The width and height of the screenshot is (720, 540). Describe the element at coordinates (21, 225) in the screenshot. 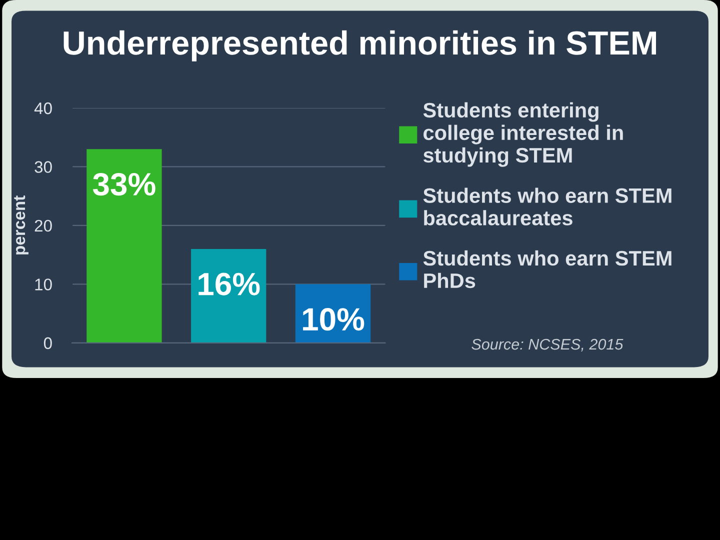

I see `y-axis-title: percent` at that location.